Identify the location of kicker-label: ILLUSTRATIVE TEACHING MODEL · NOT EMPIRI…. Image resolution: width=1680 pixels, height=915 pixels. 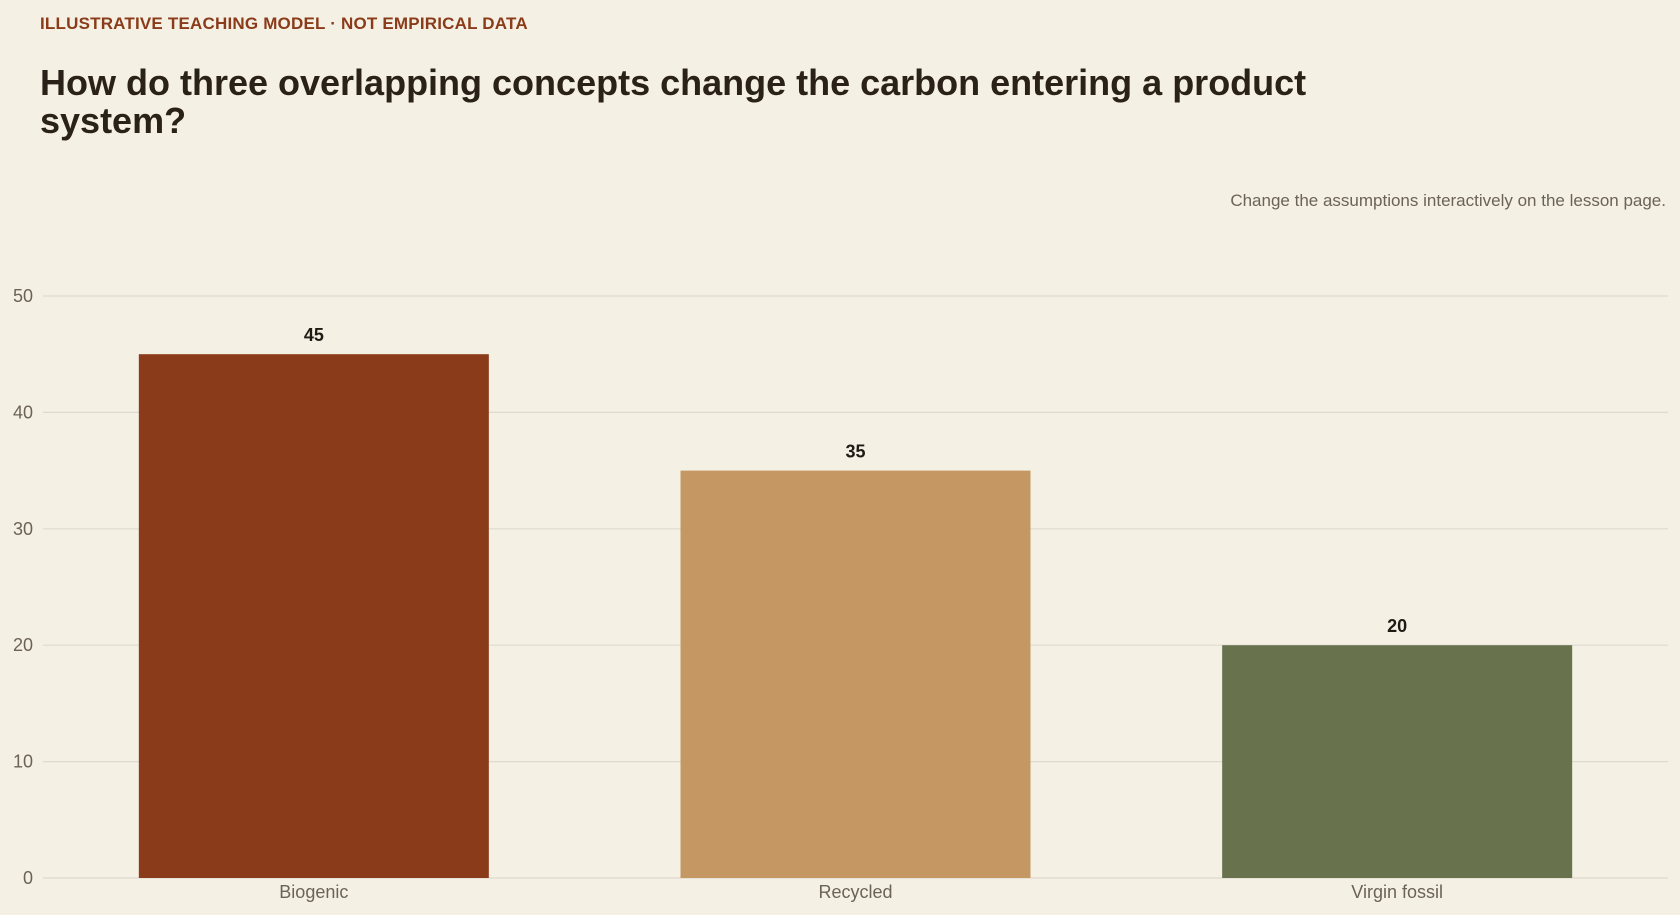
(284, 23).